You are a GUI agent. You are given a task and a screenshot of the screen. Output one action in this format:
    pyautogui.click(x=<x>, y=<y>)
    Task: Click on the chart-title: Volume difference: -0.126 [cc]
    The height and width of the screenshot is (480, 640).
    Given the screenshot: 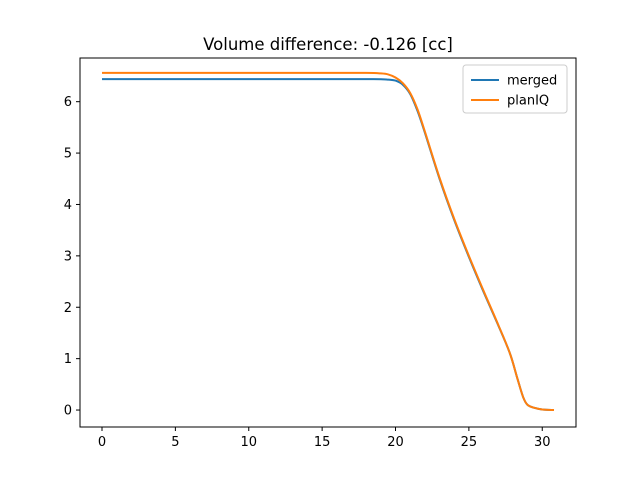 What is the action you would take?
    pyautogui.click(x=328, y=44)
    